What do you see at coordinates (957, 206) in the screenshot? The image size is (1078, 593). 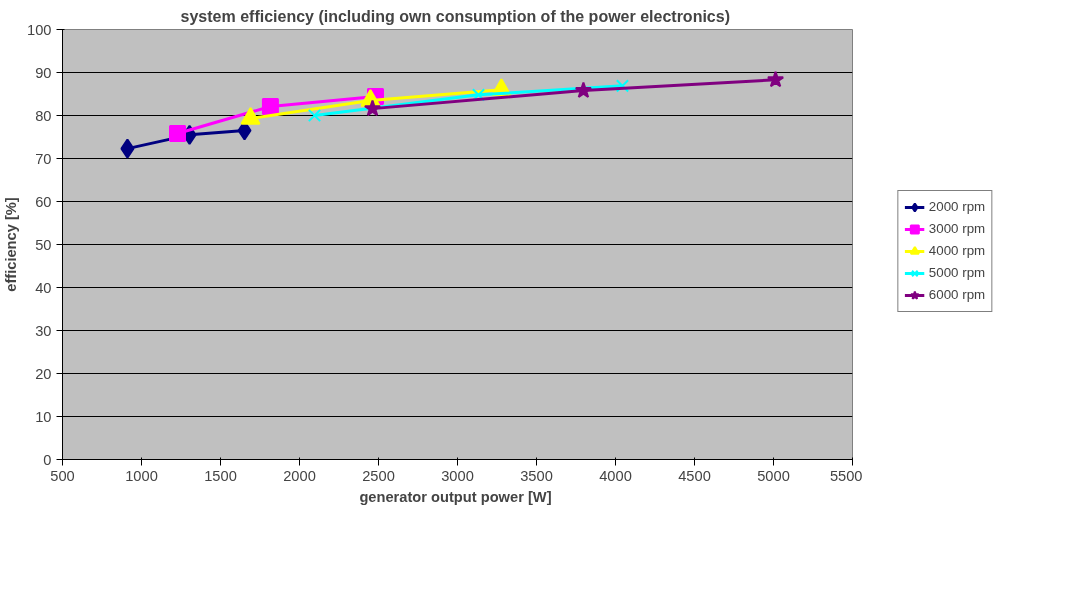 I see `legend-label: 2000 rpm` at bounding box center [957, 206].